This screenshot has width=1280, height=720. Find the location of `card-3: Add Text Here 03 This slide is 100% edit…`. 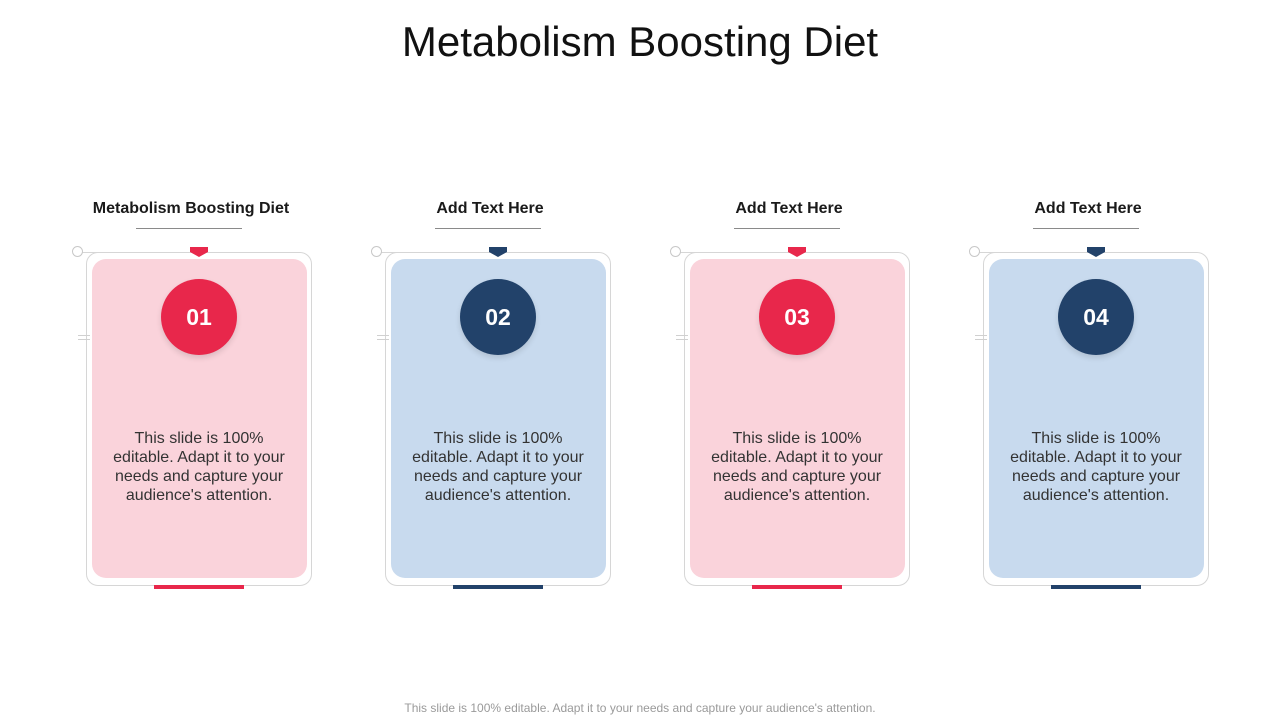

card-3: Add Text Here 03 This slide is 100% edit… is located at coordinates (793, 396).